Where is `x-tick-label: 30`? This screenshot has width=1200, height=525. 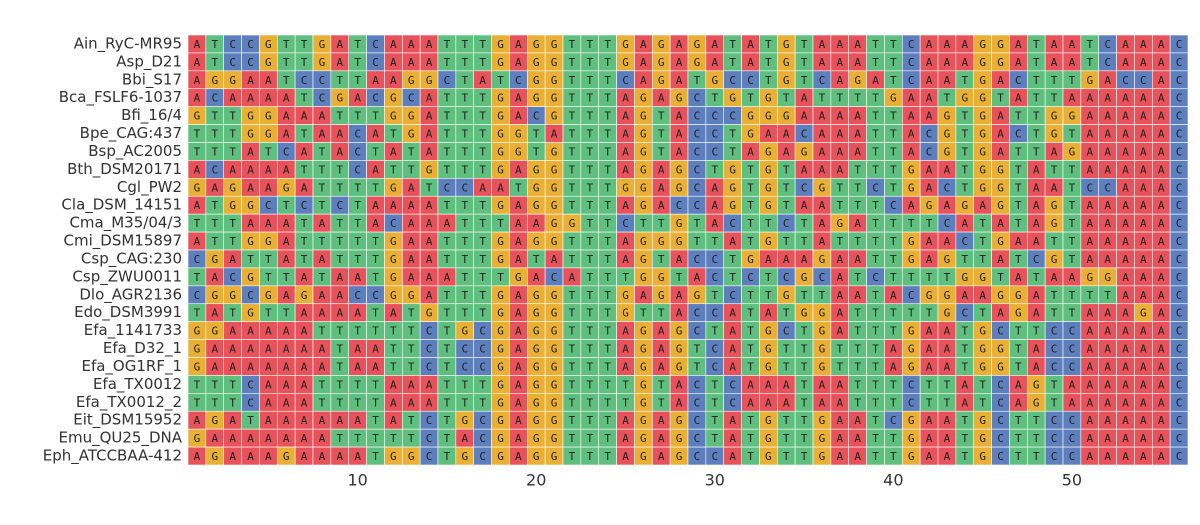
x-tick-label: 30 is located at coordinates (715, 480).